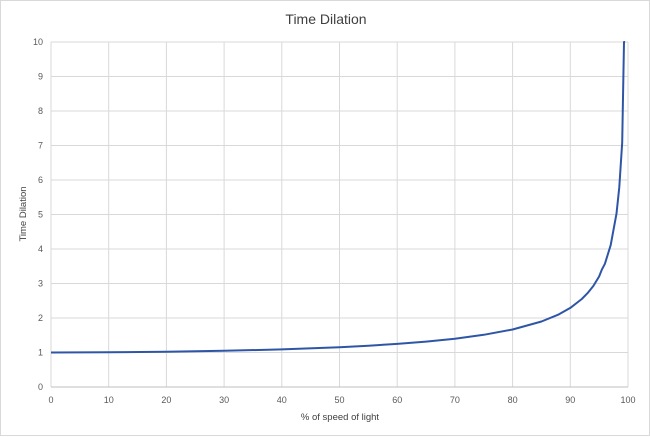  I want to click on x-tick-label: 30, so click(224, 400).